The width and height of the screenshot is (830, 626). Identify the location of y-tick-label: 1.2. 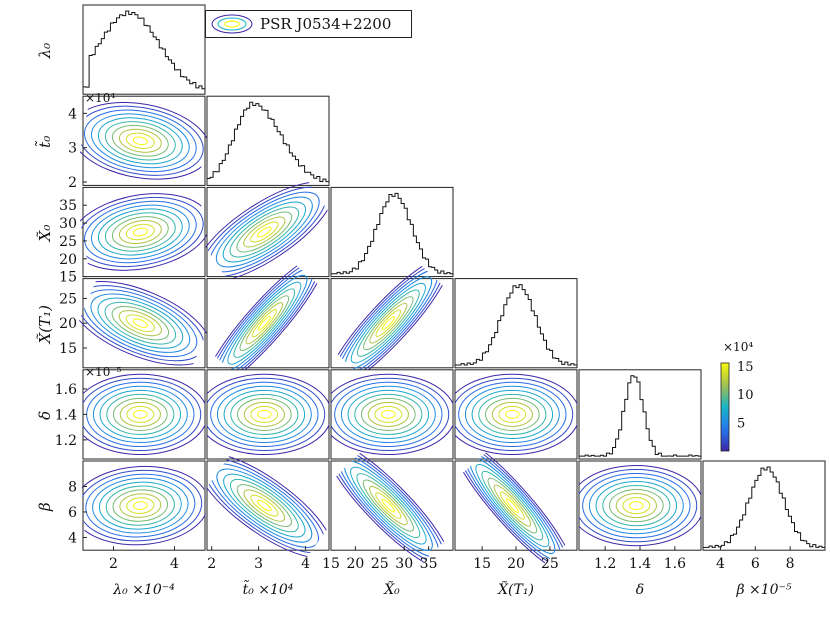
(66, 441).